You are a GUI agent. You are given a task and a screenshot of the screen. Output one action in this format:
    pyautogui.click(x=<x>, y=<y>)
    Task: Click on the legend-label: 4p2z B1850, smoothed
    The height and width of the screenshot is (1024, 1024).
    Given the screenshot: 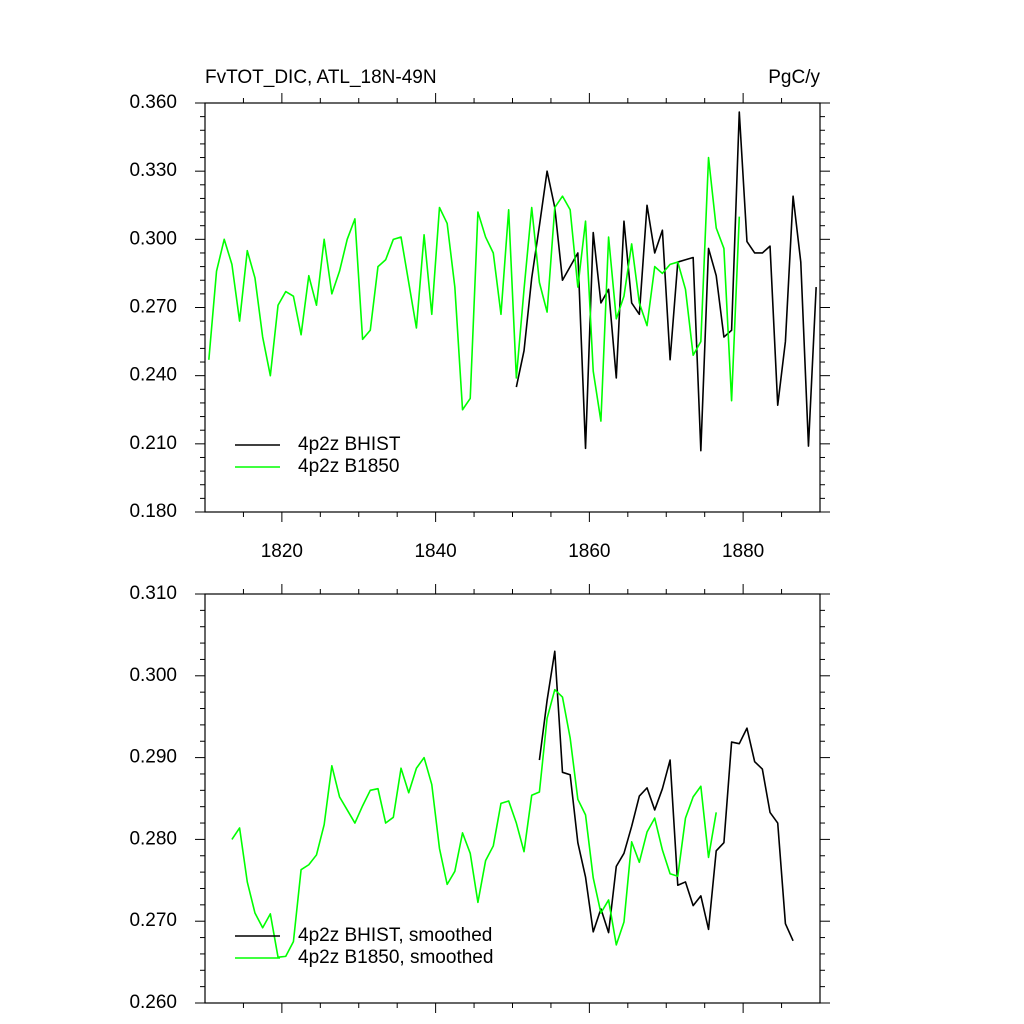 What is the action you would take?
    pyautogui.click(x=395, y=957)
    